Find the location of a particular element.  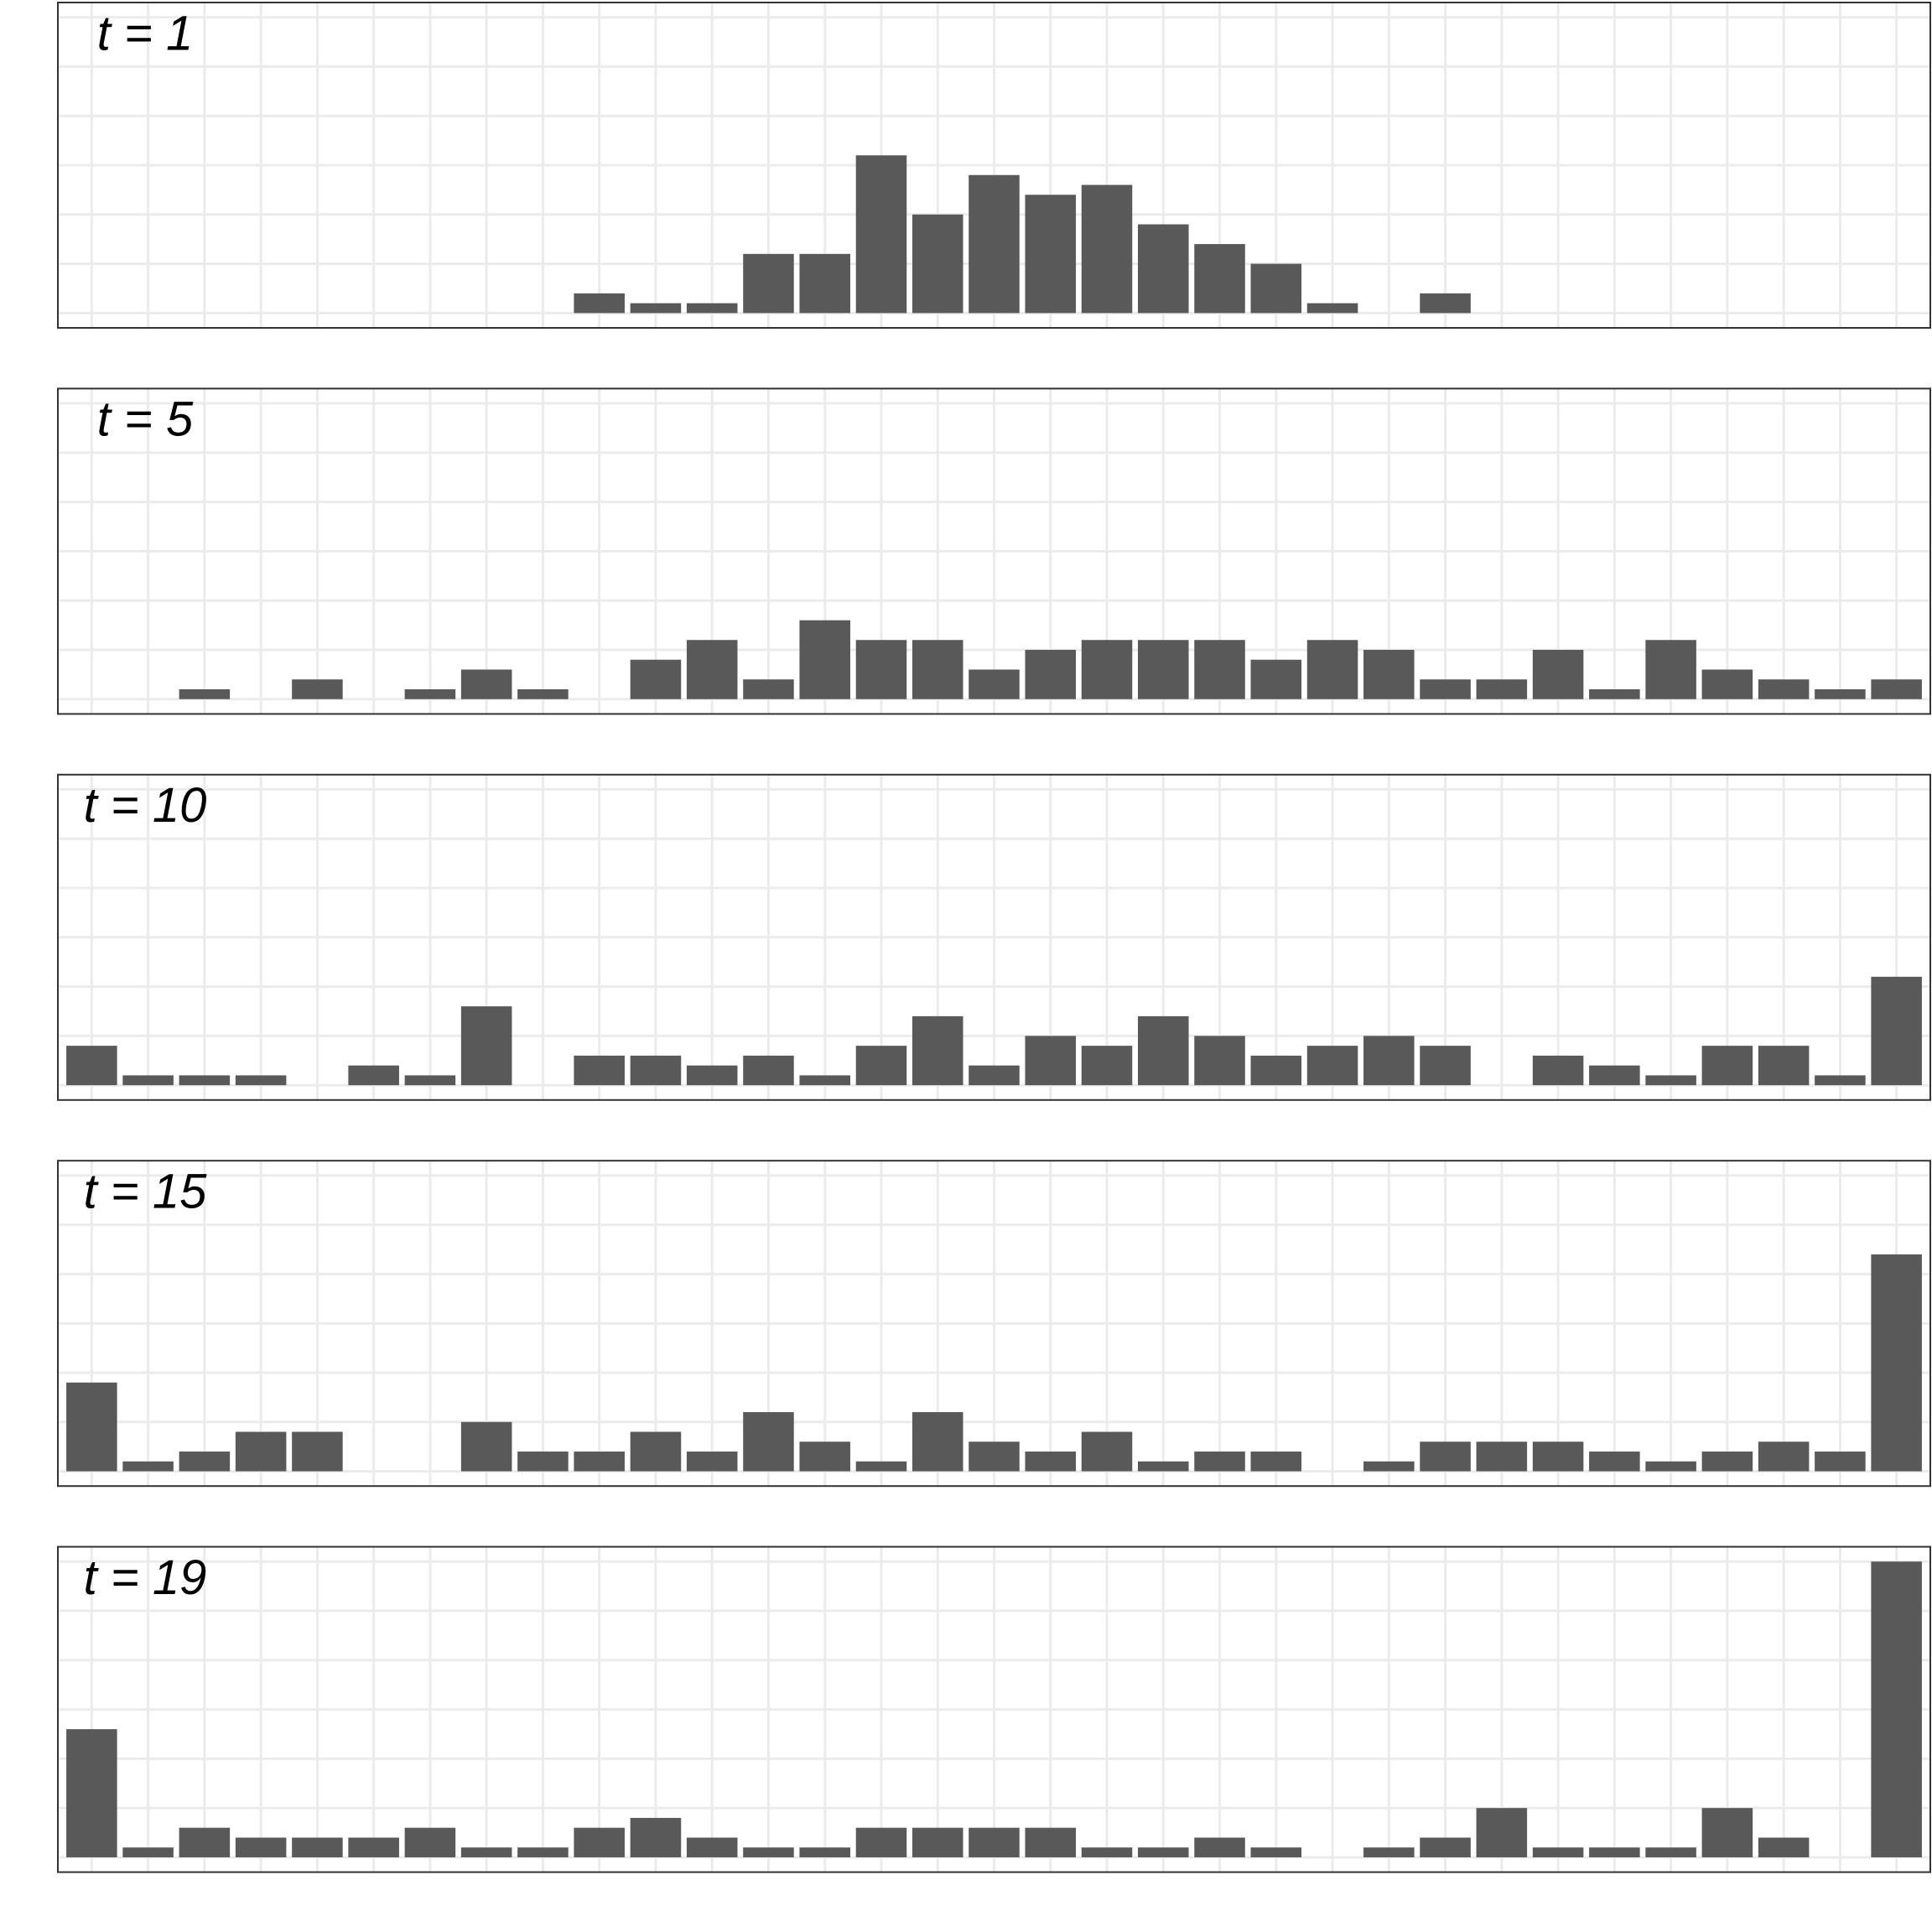

panel-title: t = 5 is located at coordinates (145, 419).